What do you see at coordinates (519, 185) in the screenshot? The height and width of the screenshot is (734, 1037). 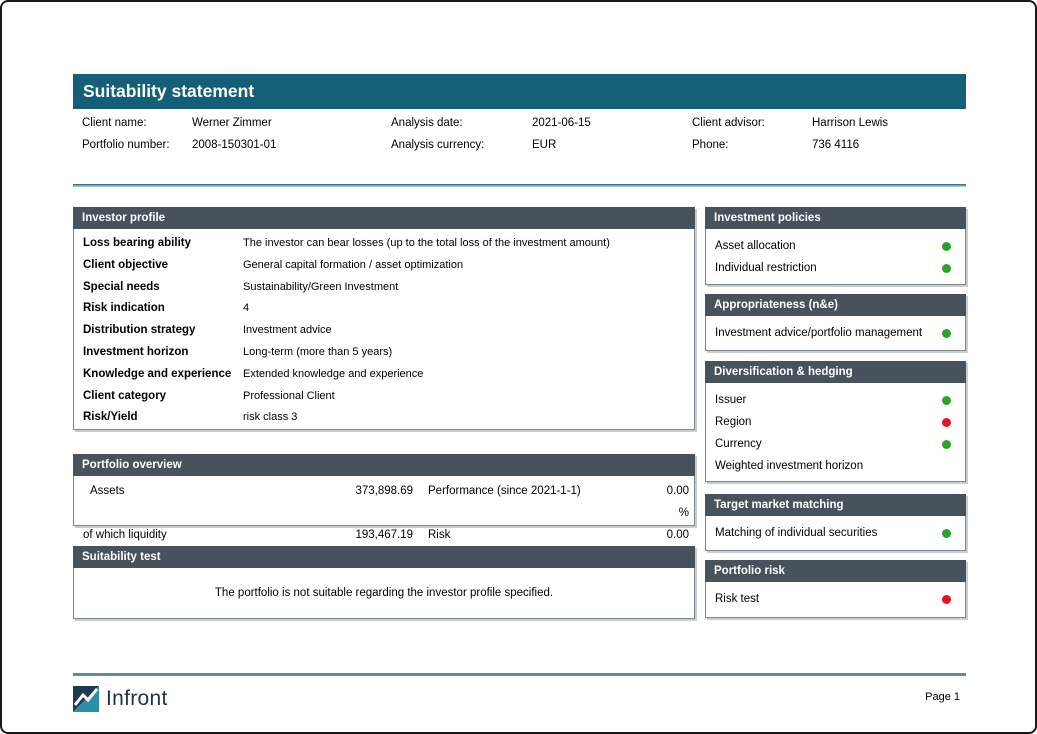 I see `header-divider` at bounding box center [519, 185].